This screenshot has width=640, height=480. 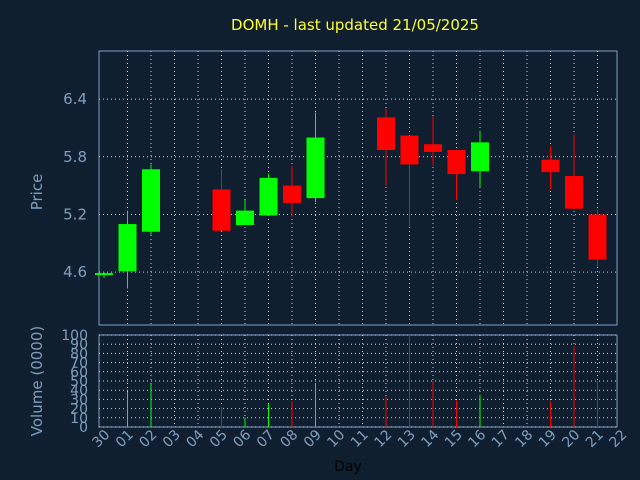 What do you see at coordinates (75, 272) in the screenshot?
I see `price-tick-label: 4.6` at bounding box center [75, 272].